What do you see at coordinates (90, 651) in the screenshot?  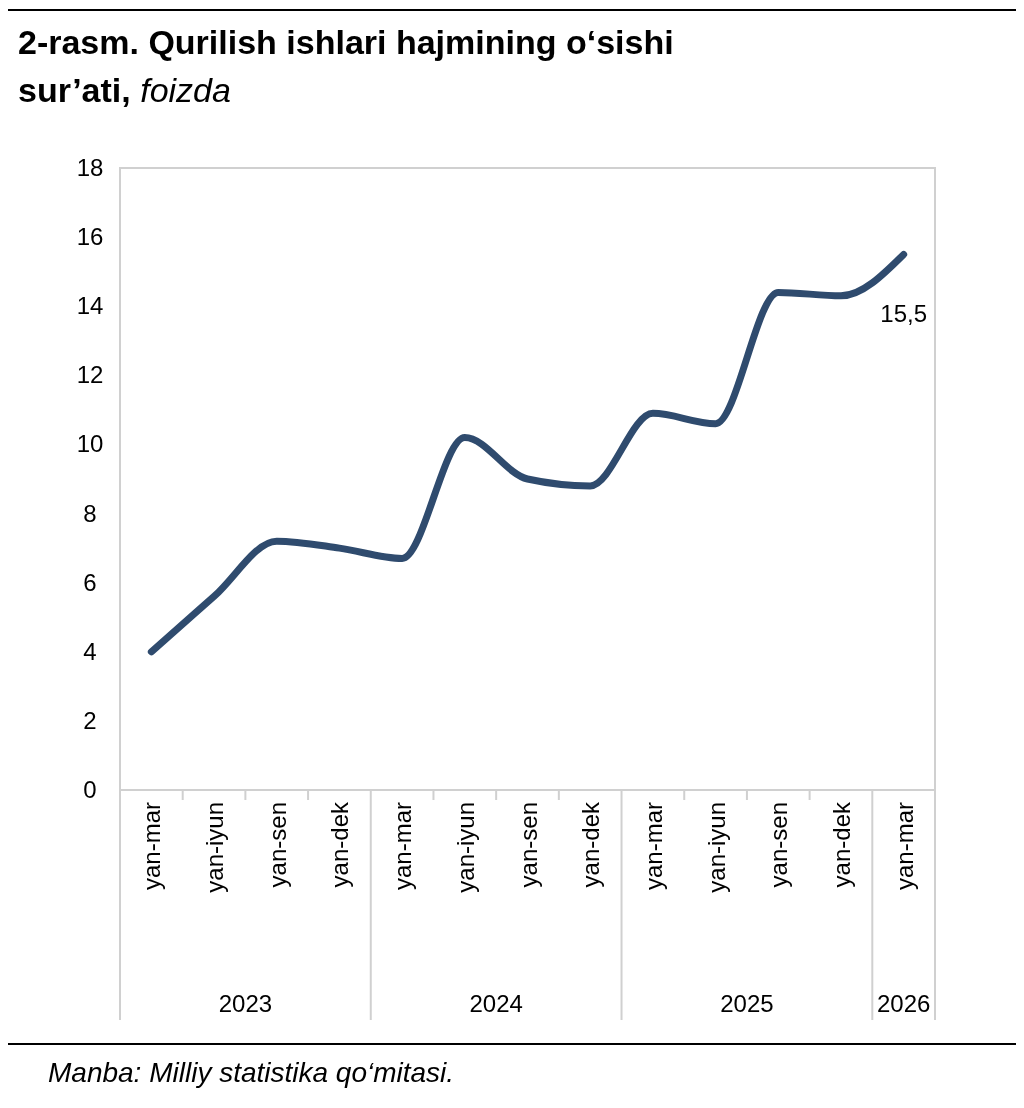 I see `y-tick-label: 4` at bounding box center [90, 651].